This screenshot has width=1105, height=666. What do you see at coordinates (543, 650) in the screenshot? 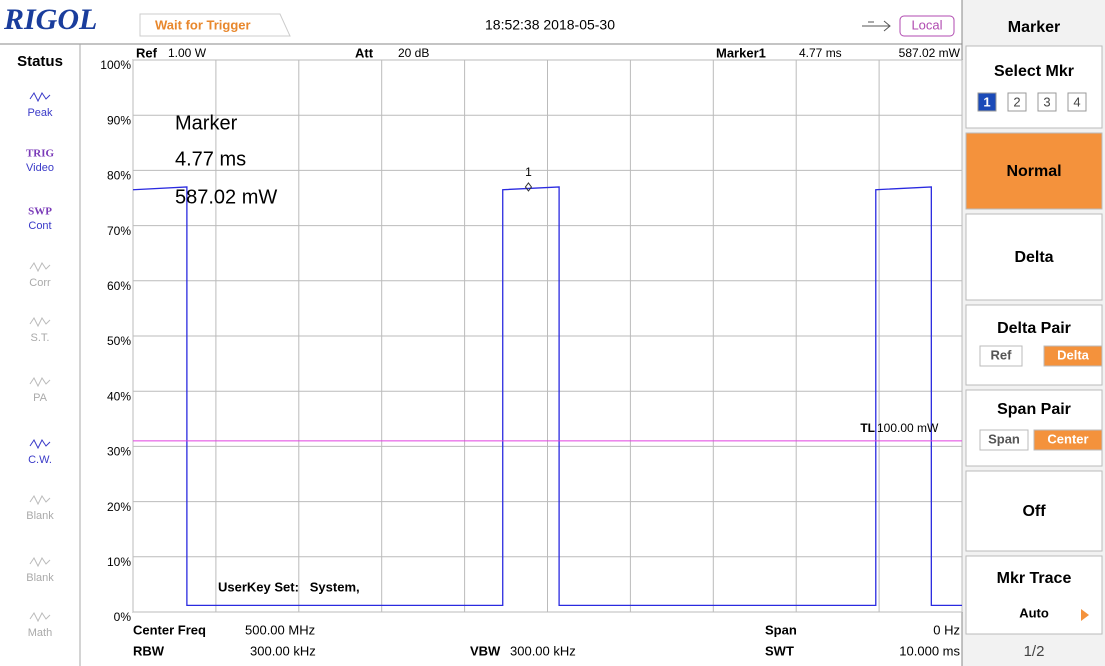
I see `vbw: 300.00 kHz` at bounding box center [543, 650].